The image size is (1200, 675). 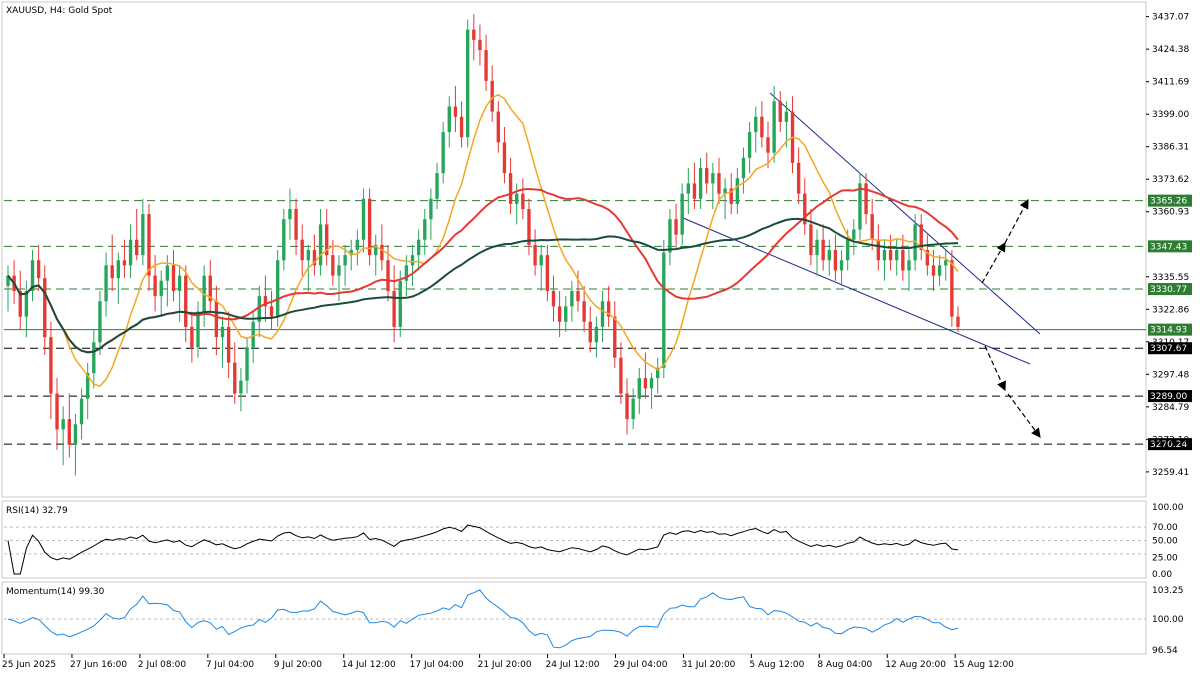 I want to click on rsi-label: RSI(14) 32.79, so click(x=37, y=511).